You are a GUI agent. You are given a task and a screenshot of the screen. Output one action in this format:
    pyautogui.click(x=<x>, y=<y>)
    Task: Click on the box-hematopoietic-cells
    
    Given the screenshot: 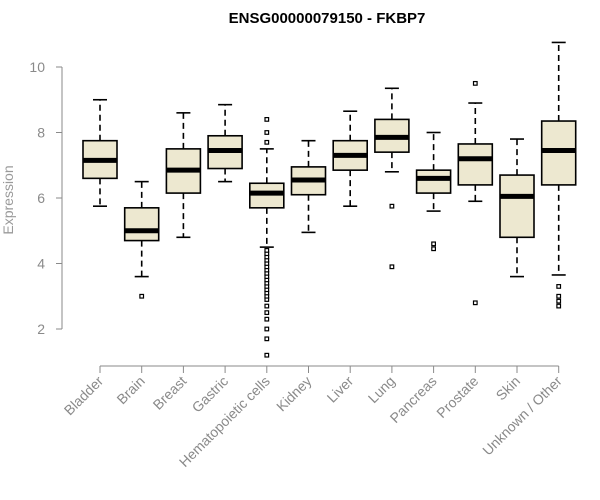 What is the action you would take?
    pyautogui.click(x=267, y=237)
    